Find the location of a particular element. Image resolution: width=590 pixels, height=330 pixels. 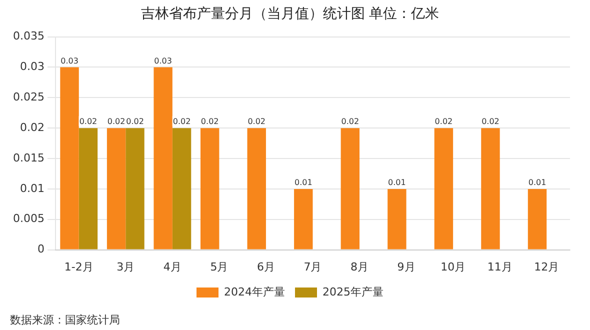

source-note: 数据来源：国家统计局 is located at coordinates (65, 319).